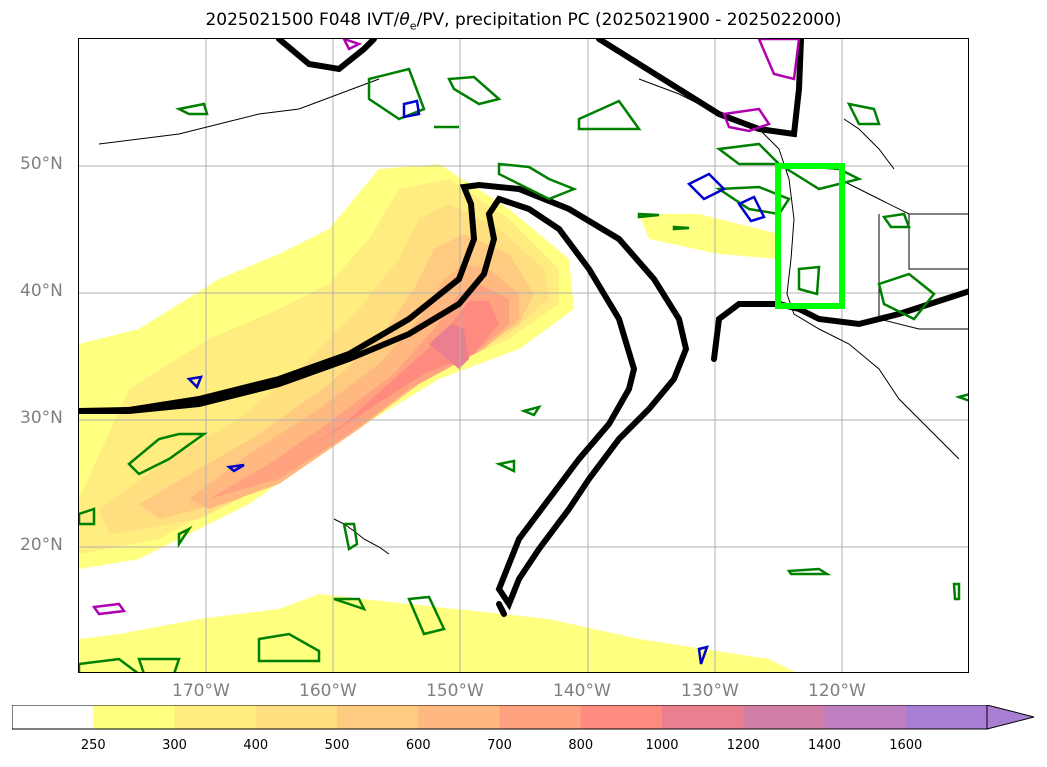 The height and width of the screenshot is (767, 1047). Describe the element at coordinates (256, 745) in the screenshot. I see `colorbar-tick-label: 400` at that location.